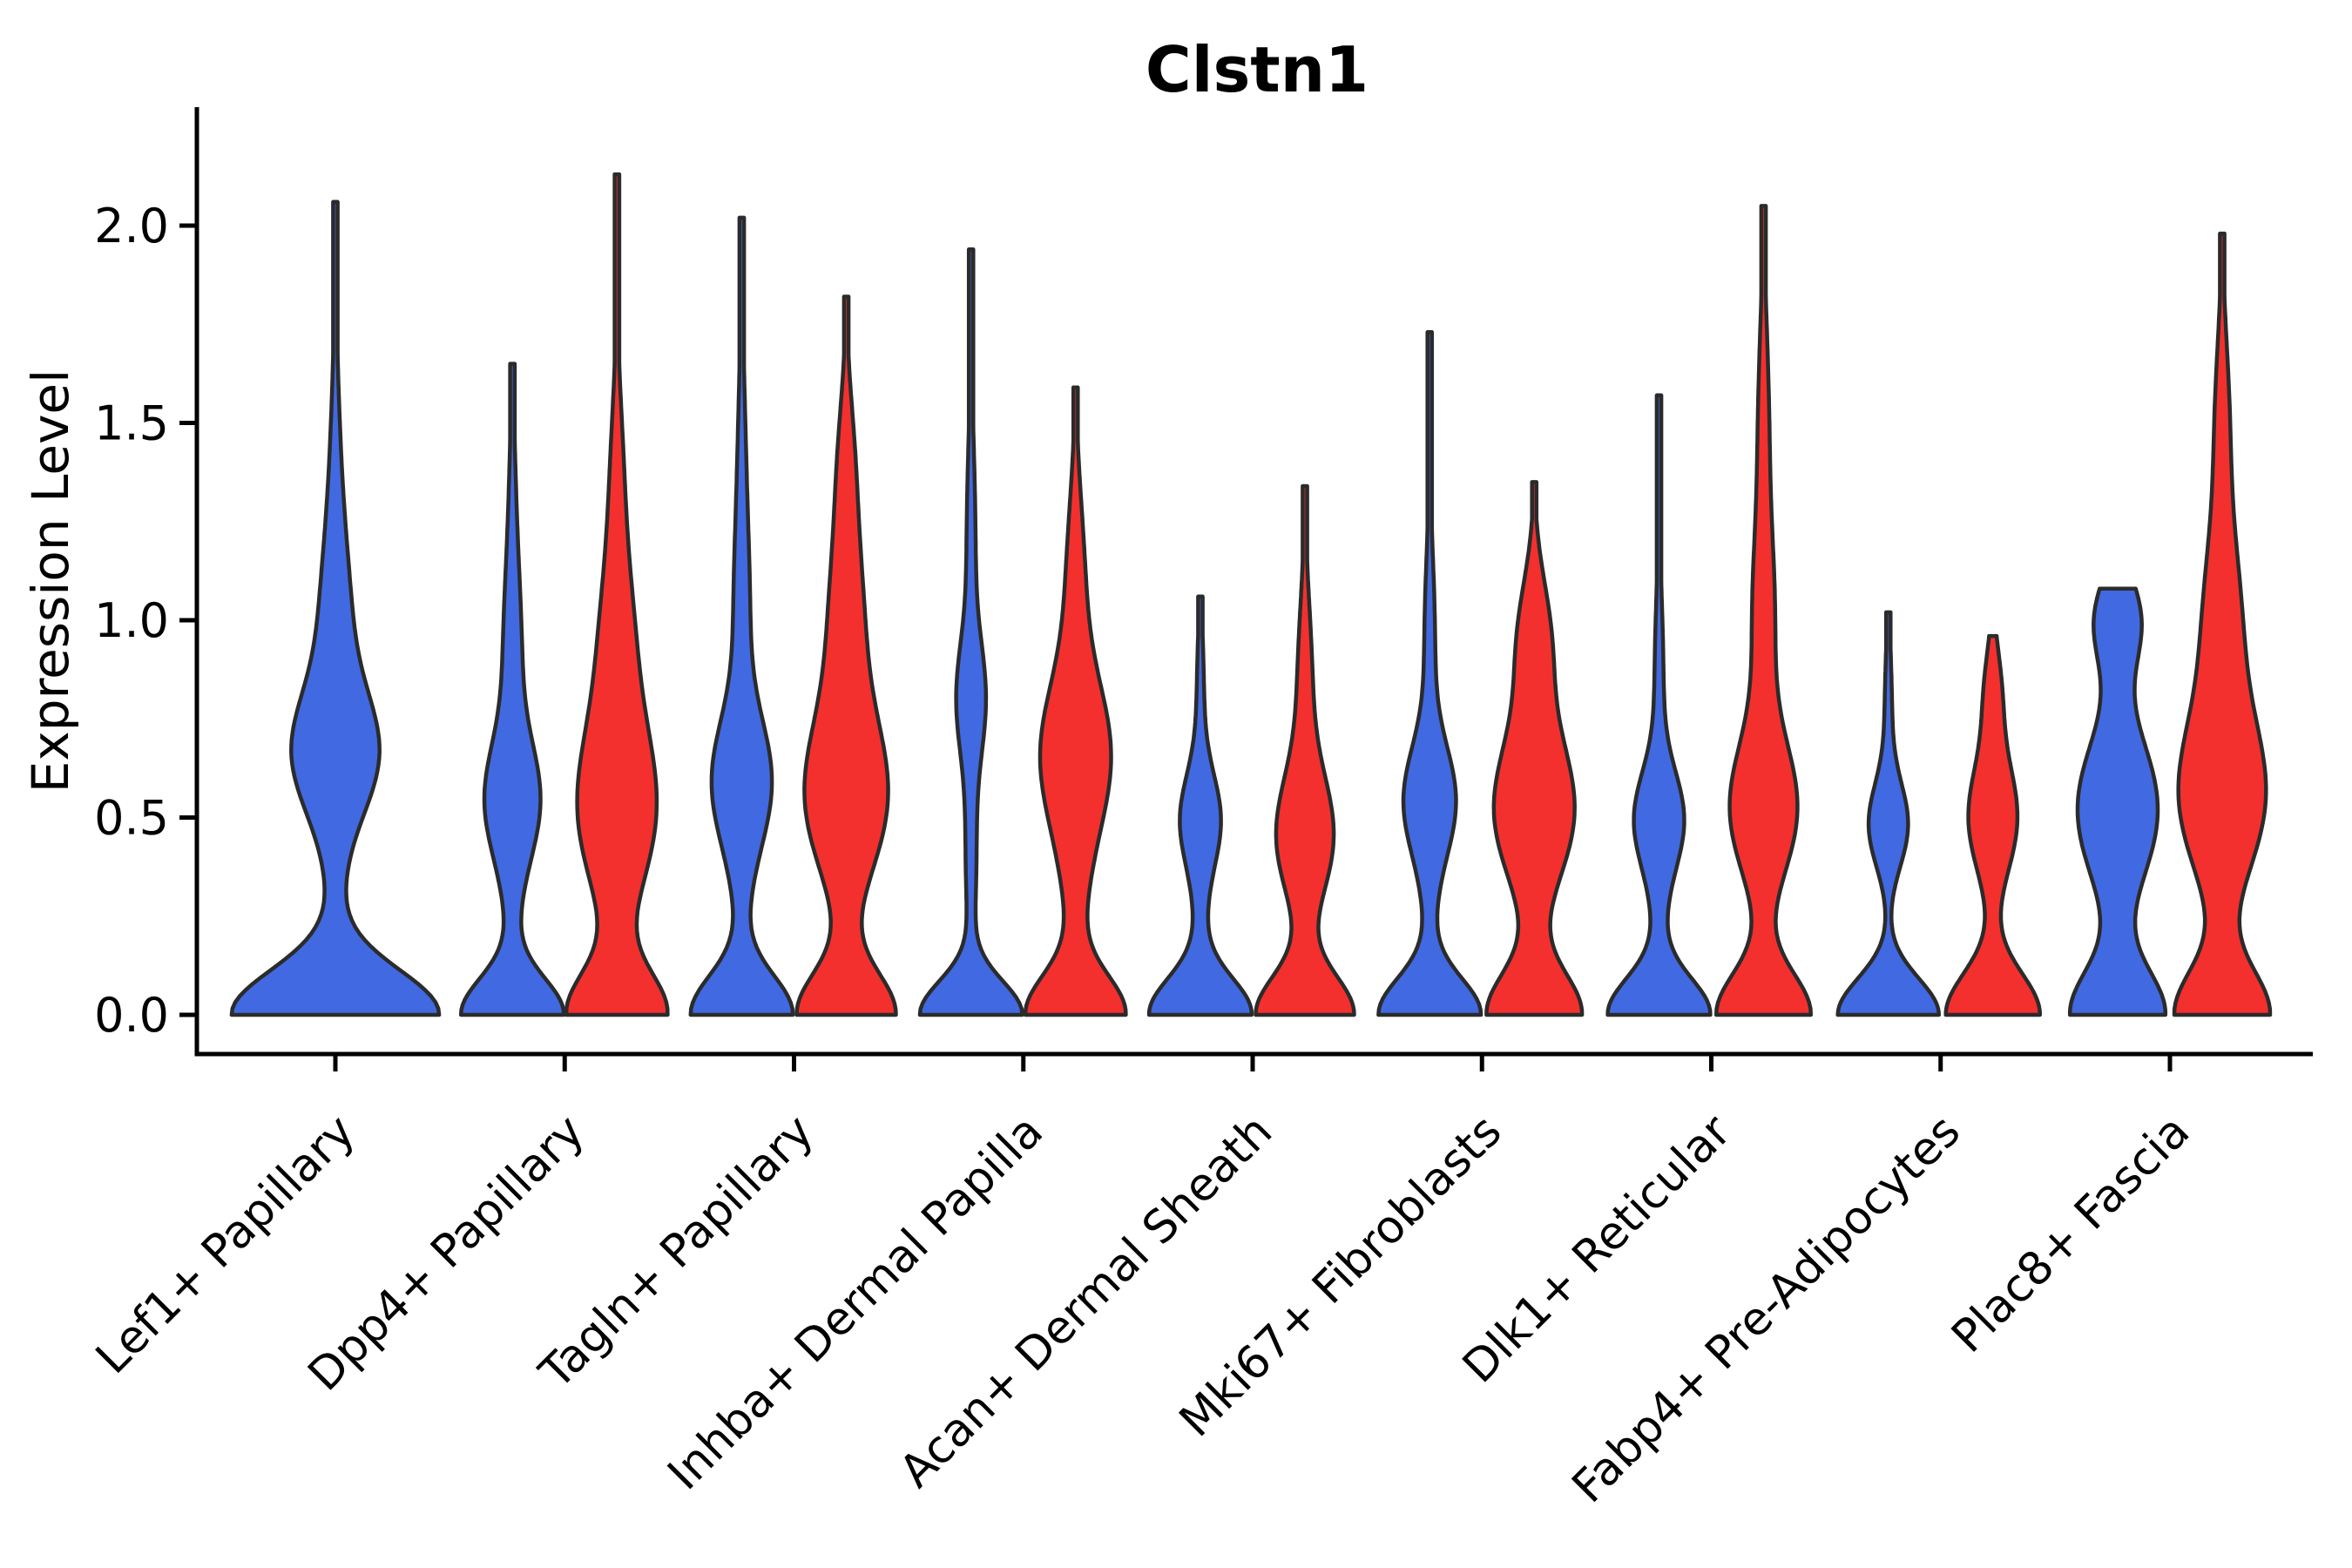  Describe the element at coordinates (1086, 1301) in the screenshot. I see `x-tick-label-acan-dermal-sheath: Acan+ Dermal Sheath` at that location.